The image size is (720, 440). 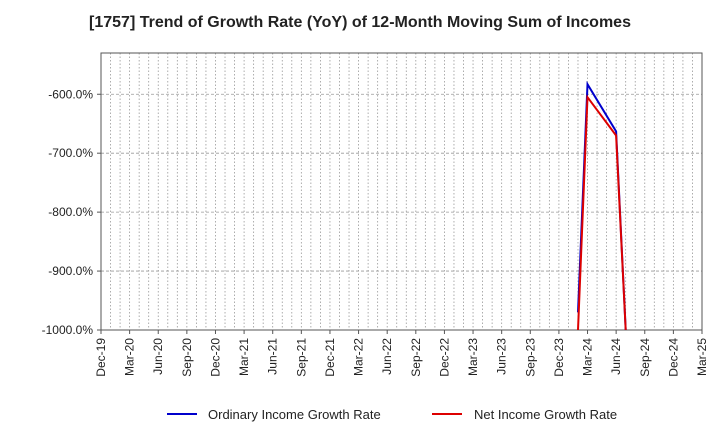 I want to click on x-tick-label: Sep-23, so click(x=530, y=357).